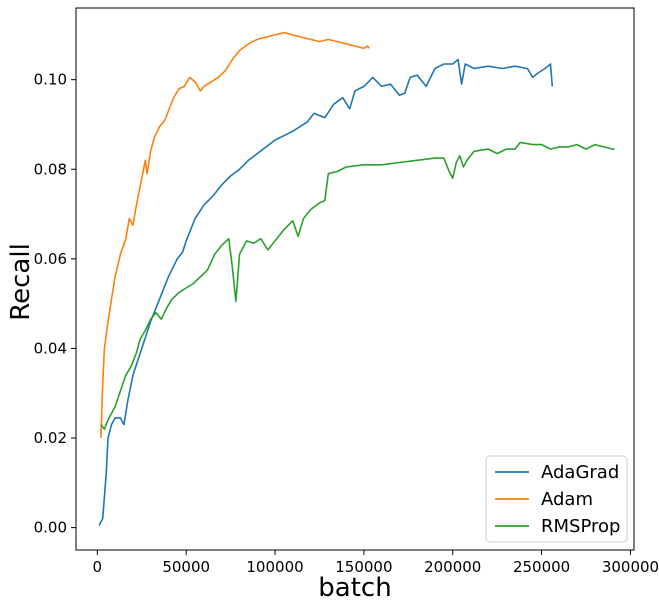  Describe the element at coordinates (55, 304) in the screenshot. I see `y-axis-ticks: 0.00 0.02 0.04 0.06 0.08 0.10` at that location.